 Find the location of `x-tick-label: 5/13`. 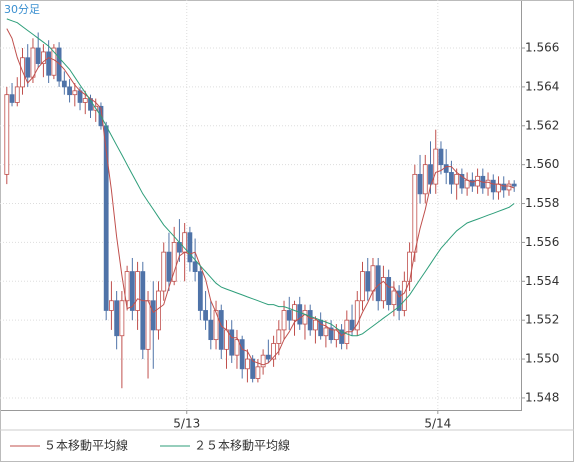

x-tick-label: 5/13 is located at coordinates (186, 424).